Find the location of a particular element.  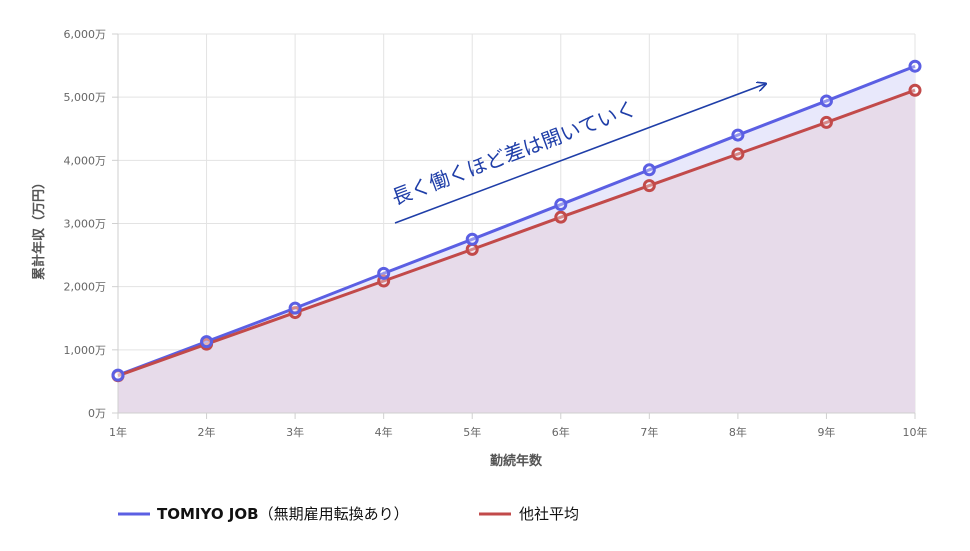

legend-label-other: 他社平均 is located at coordinates (549, 514).